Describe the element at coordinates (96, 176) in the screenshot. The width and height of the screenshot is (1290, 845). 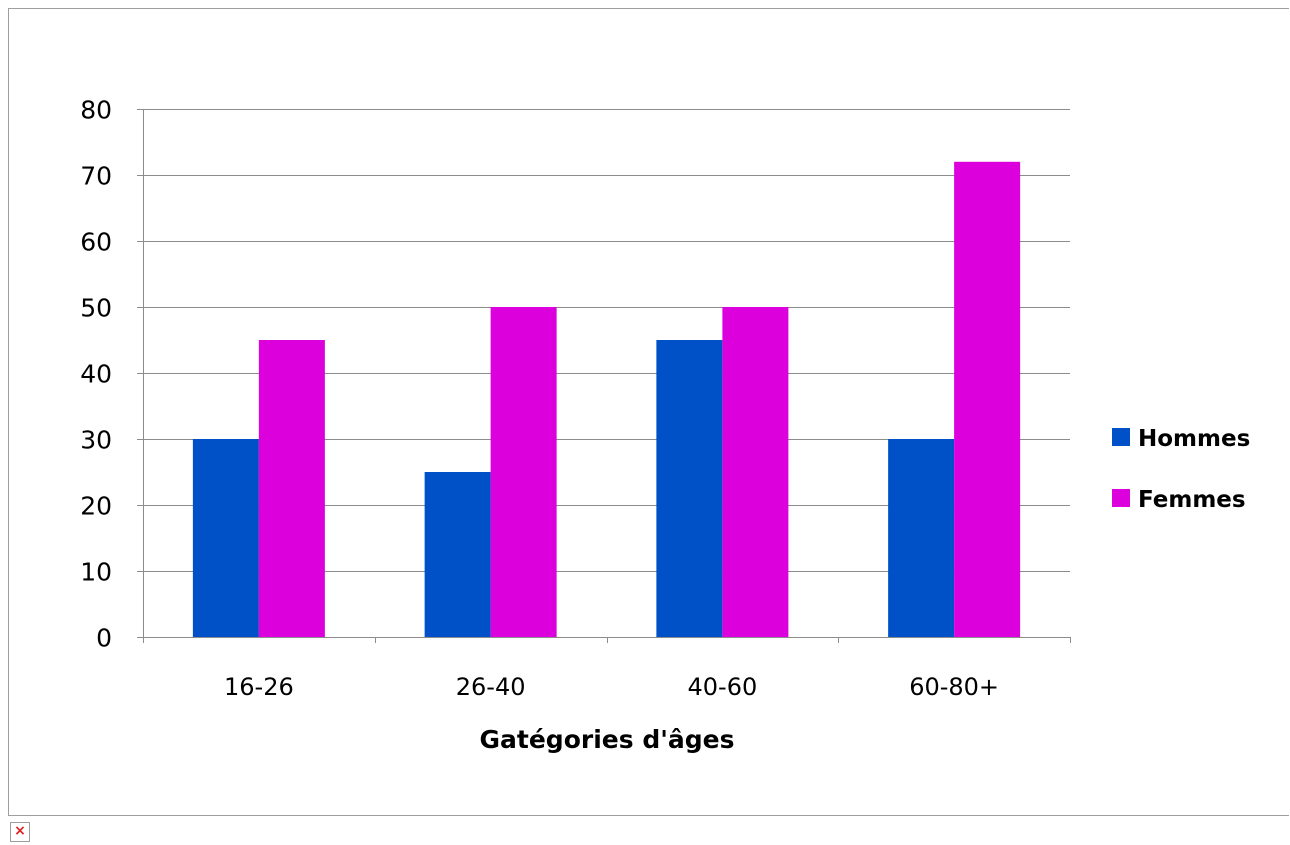
I see `y-tick-label: 70` at that location.